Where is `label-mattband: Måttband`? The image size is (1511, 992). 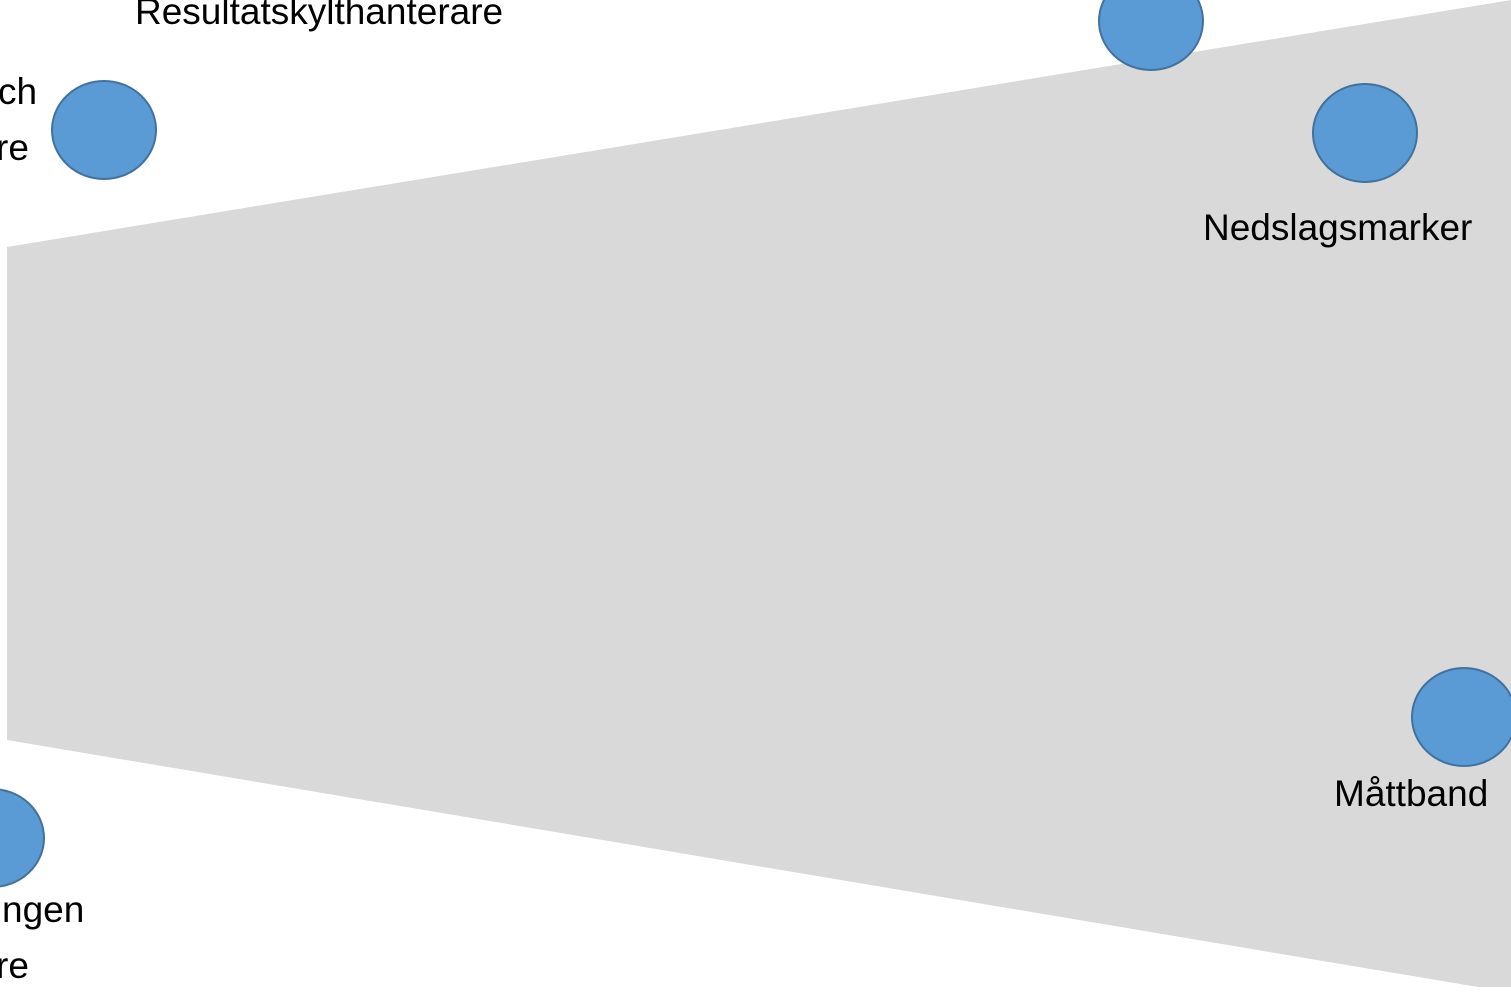 label-mattband: Måttband is located at coordinates (1411, 793).